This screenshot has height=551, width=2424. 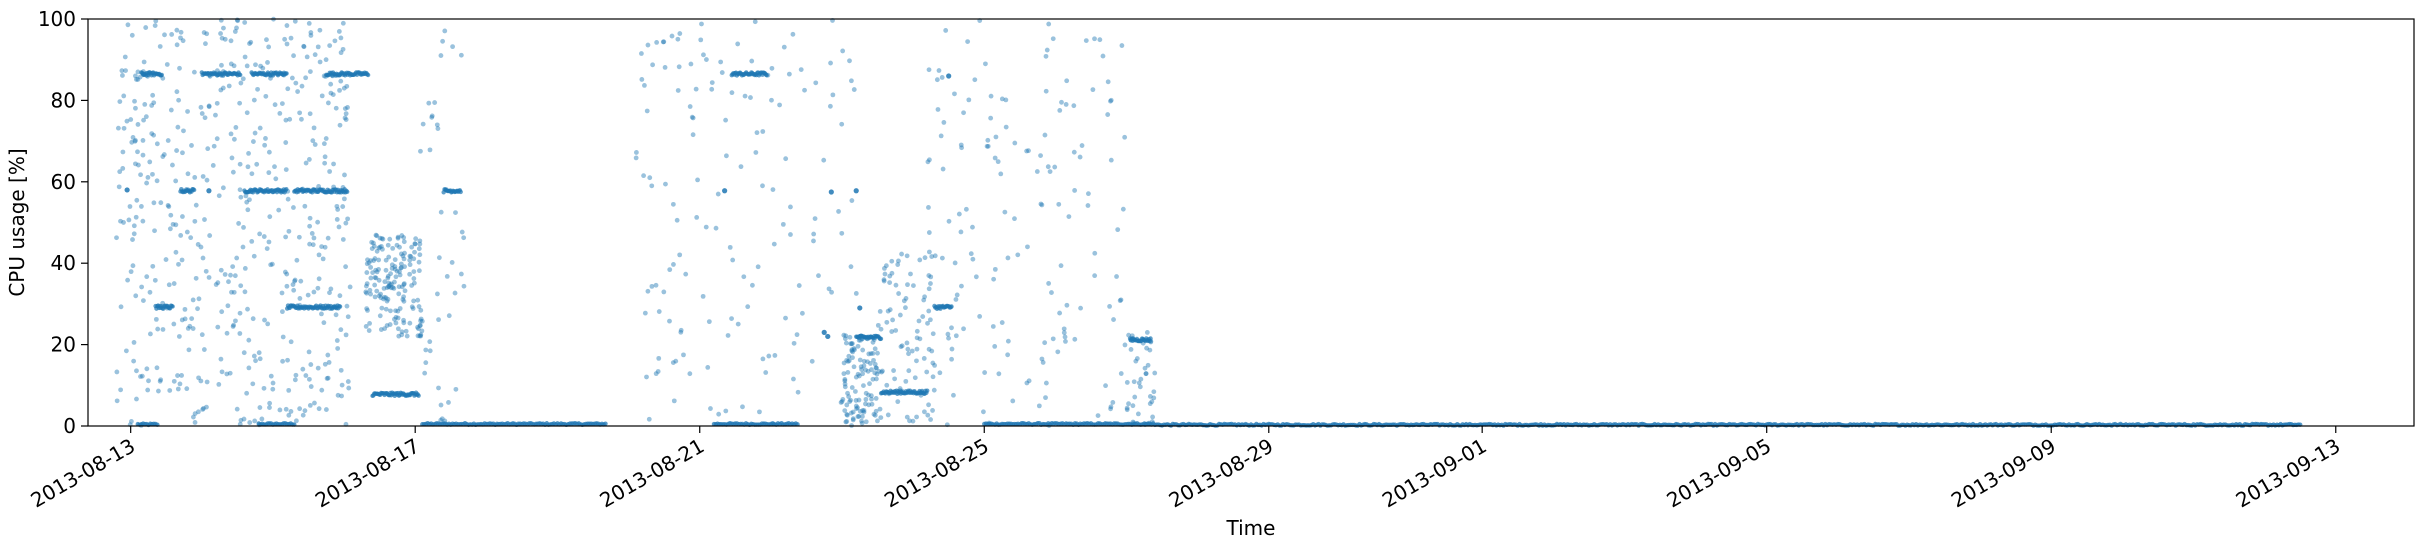 I want to click on band-point, so click(x=347, y=191).